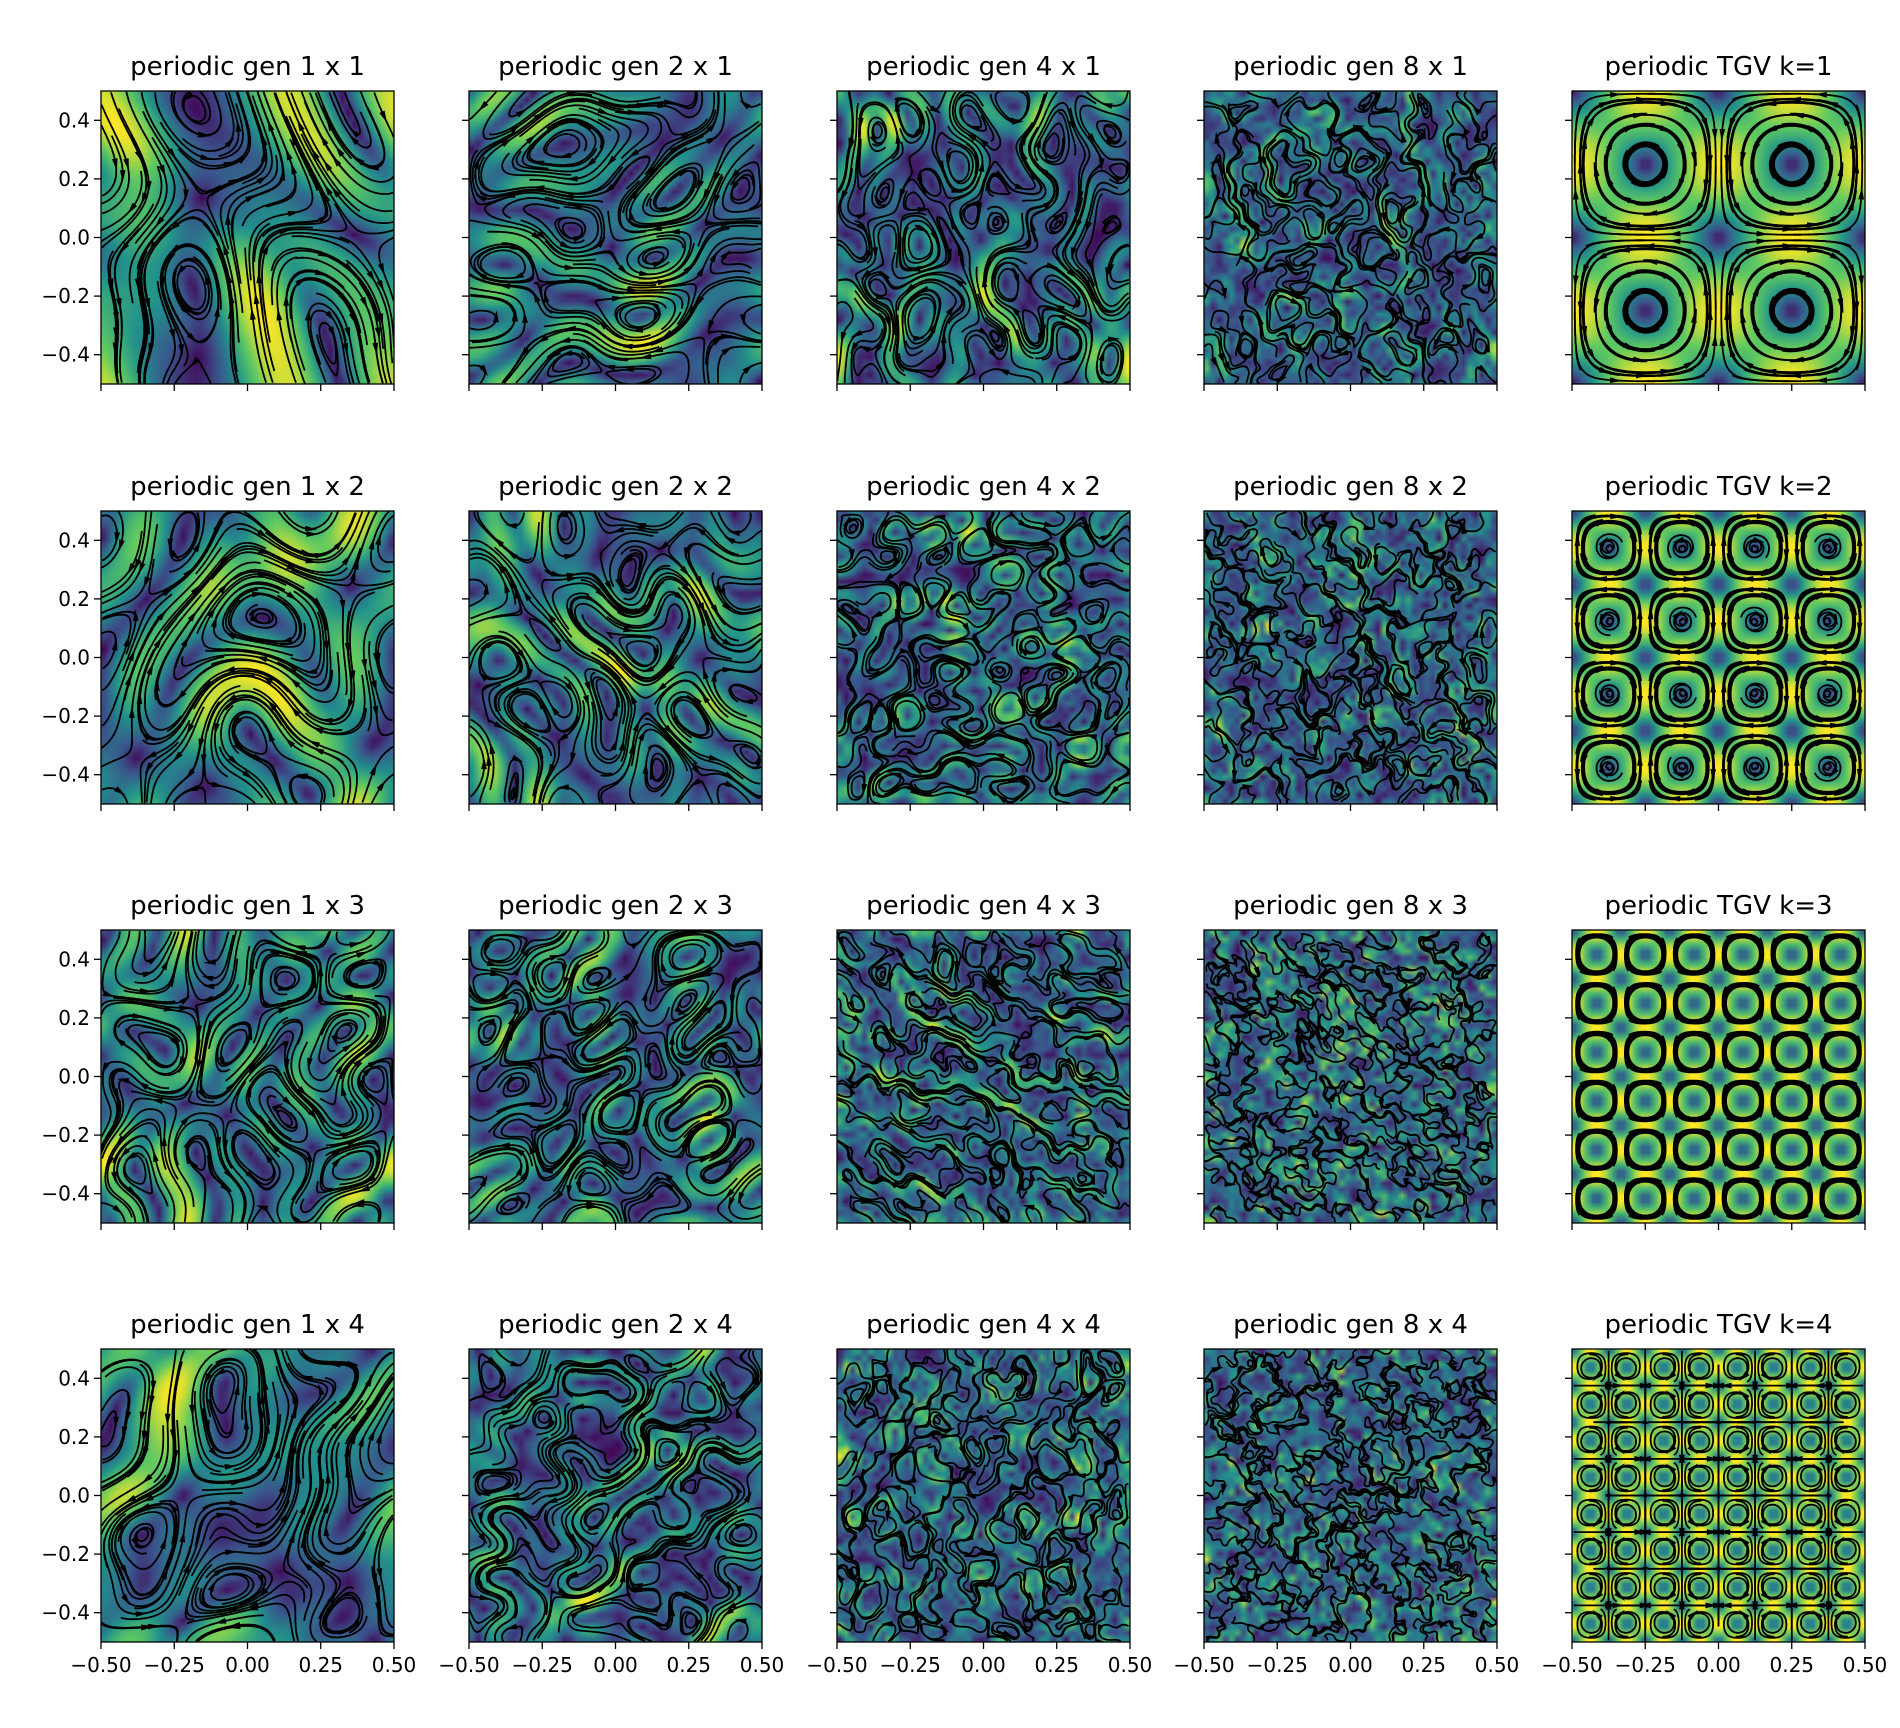  What do you see at coordinates (74, 1437) in the screenshot?
I see `y-tick-label: 0.2` at bounding box center [74, 1437].